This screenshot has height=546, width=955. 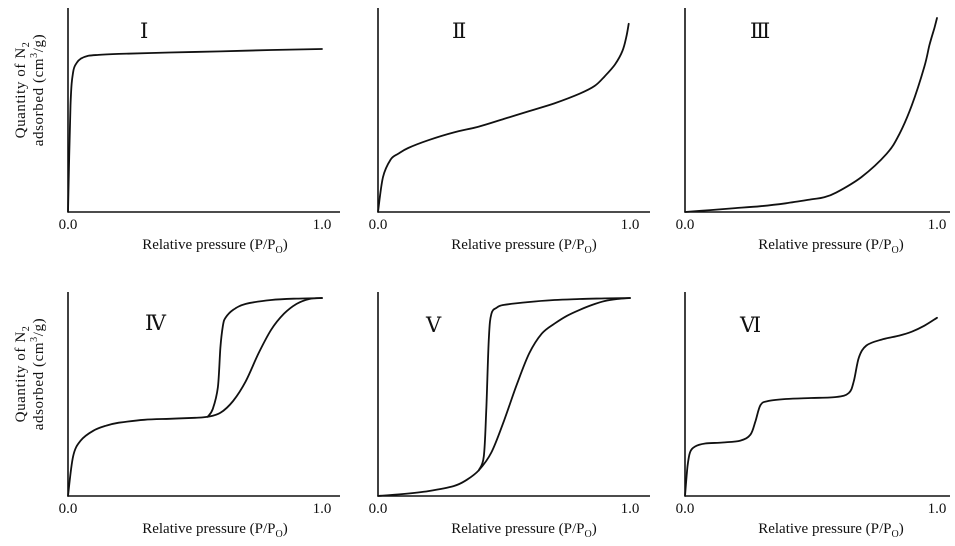 I want to click on panel-title: Ⅵ, so click(x=750, y=325).